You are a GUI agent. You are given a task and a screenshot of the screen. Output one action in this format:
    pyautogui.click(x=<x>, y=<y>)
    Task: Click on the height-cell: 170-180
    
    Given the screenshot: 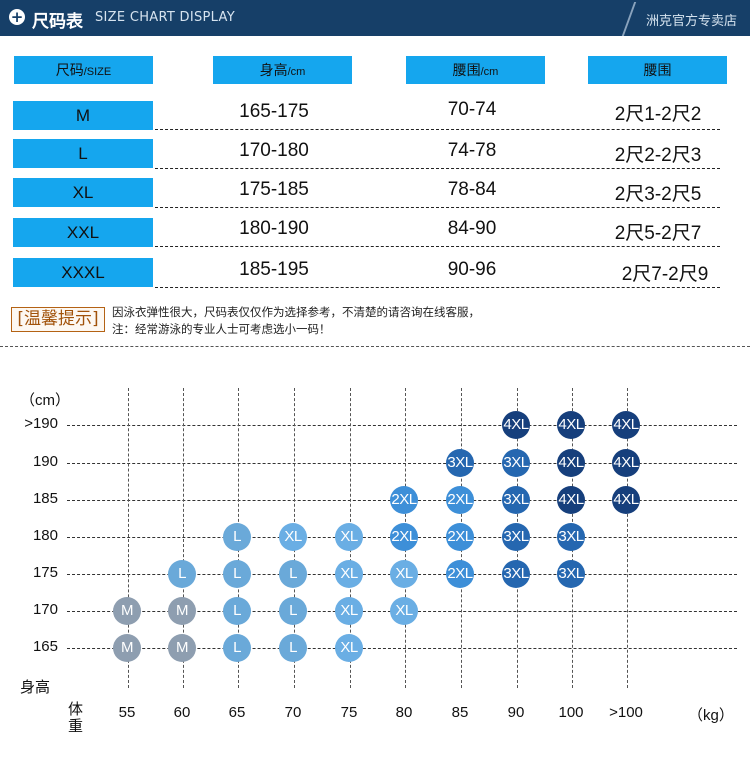 What is the action you would take?
    pyautogui.click(x=274, y=150)
    